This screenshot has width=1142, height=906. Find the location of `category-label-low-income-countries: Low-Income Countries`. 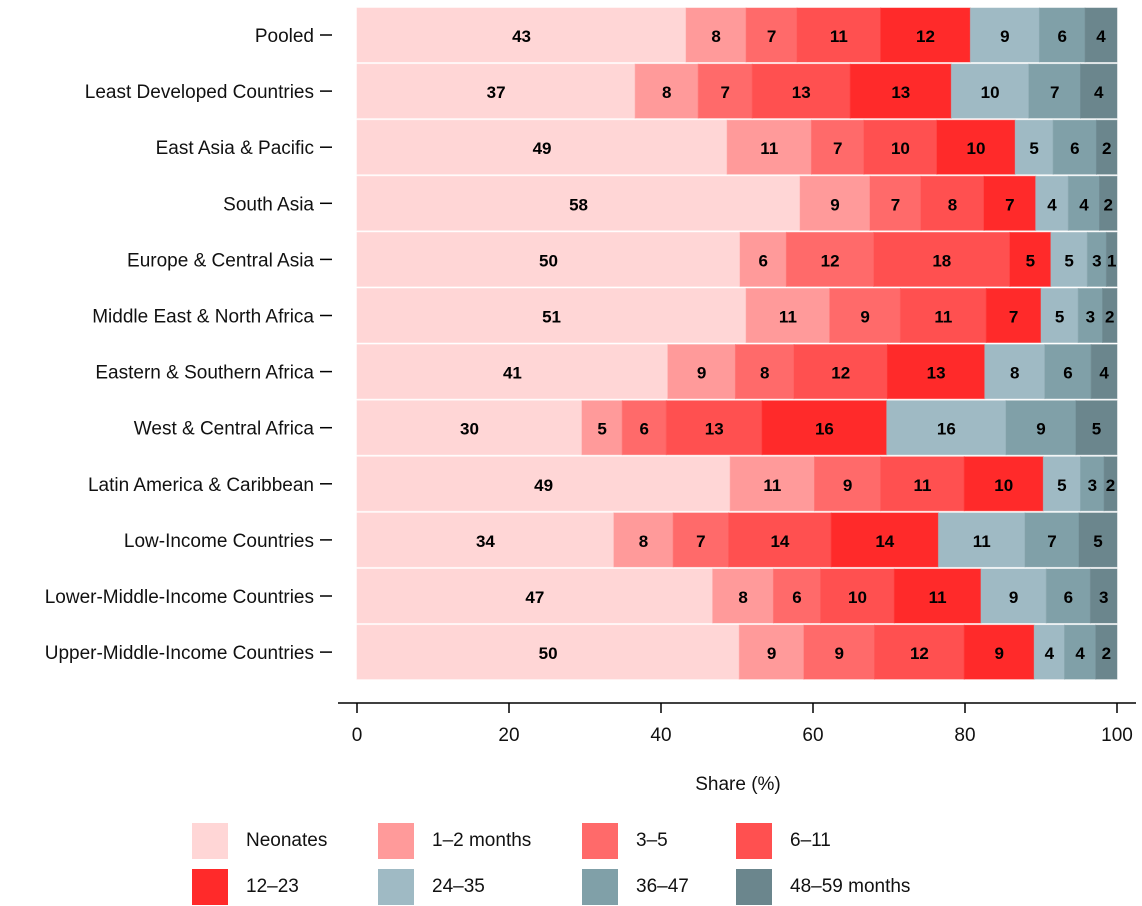

category-label-low-income-countries: Low-Income Countries is located at coordinates (219, 541).